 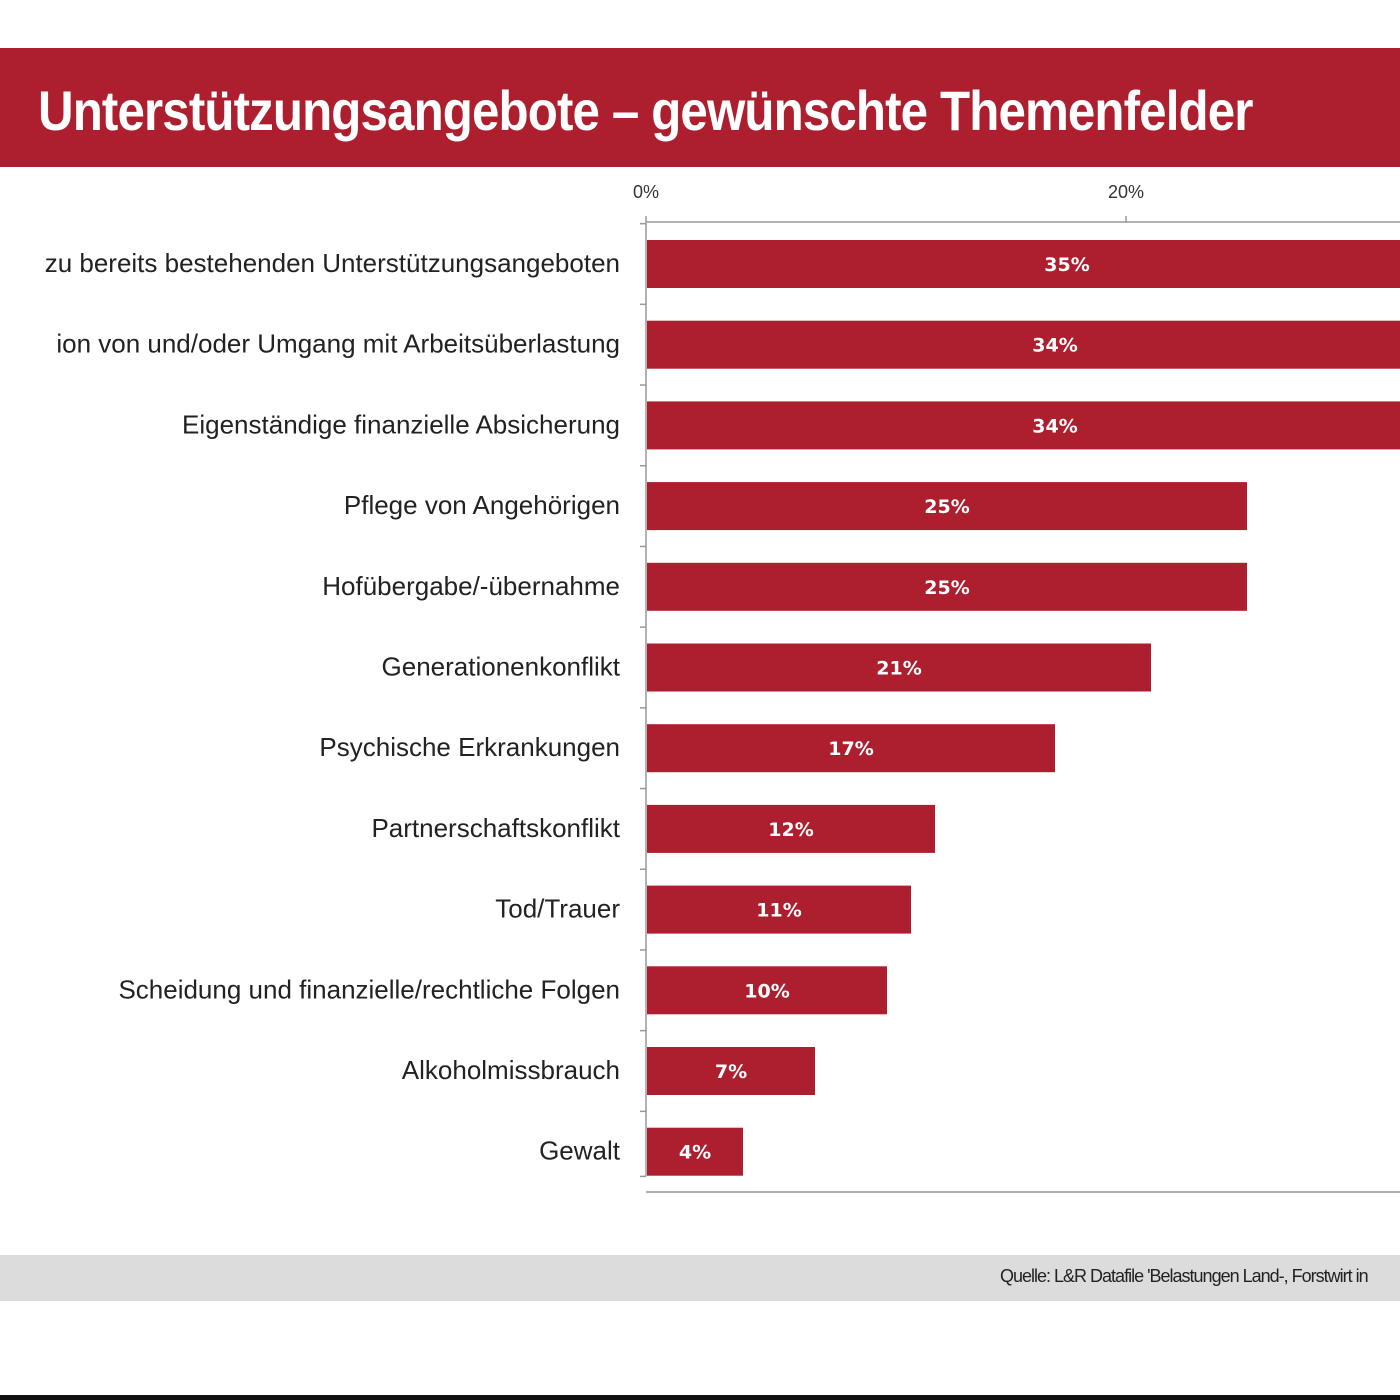 What do you see at coordinates (495, 828) in the screenshot?
I see `category-label: Partnerschaftskonflikt` at bounding box center [495, 828].